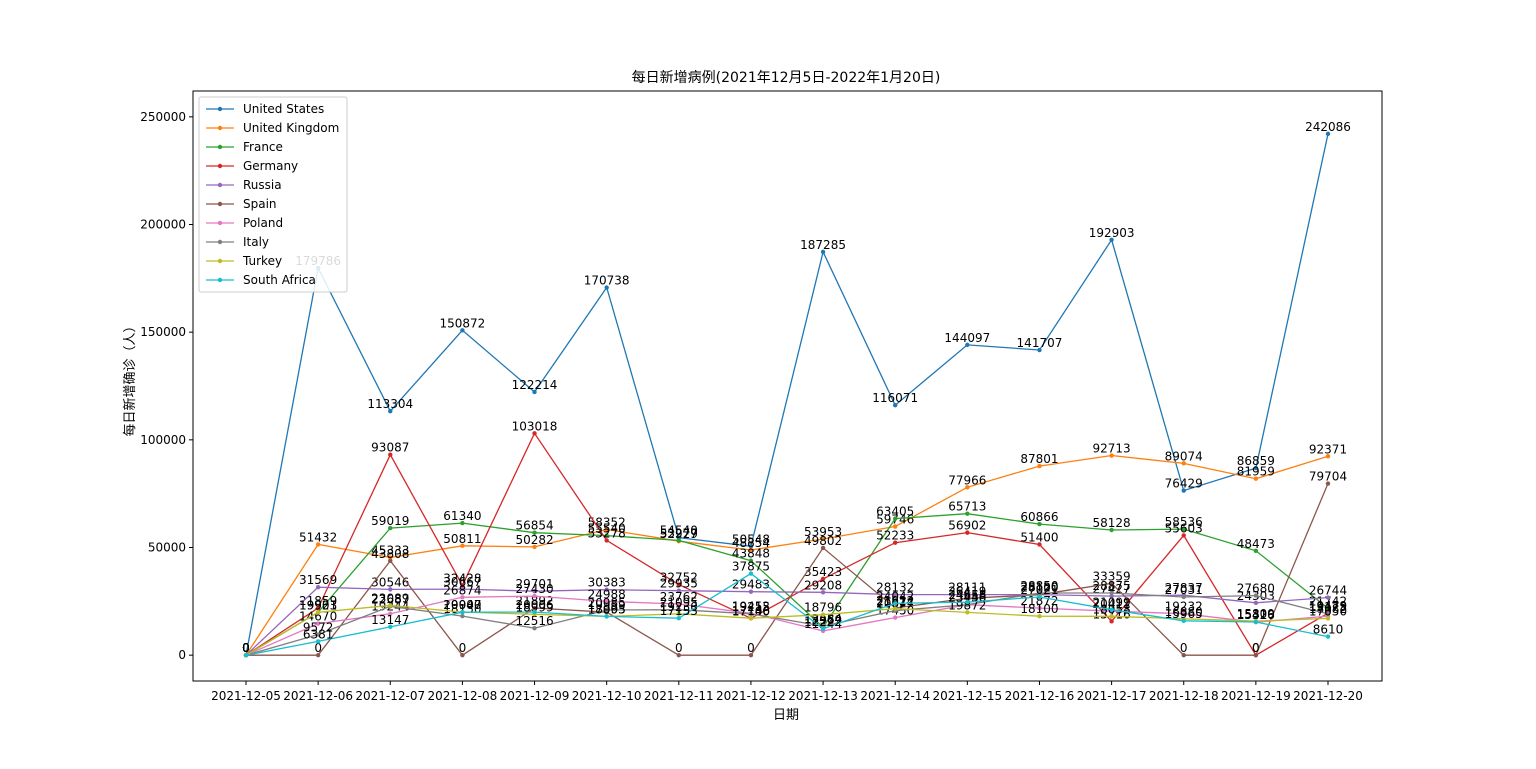 The width and height of the screenshot is (1536, 769). I want to click on data-label: 15809, so click(1256, 614).